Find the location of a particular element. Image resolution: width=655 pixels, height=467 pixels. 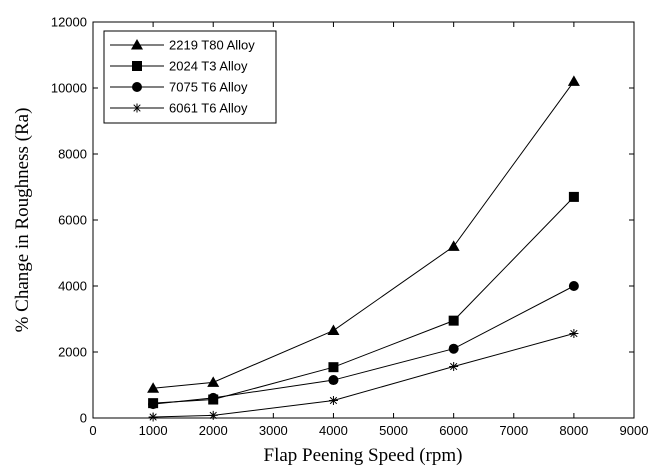

y-tick-label: 8000 is located at coordinates (72, 154).